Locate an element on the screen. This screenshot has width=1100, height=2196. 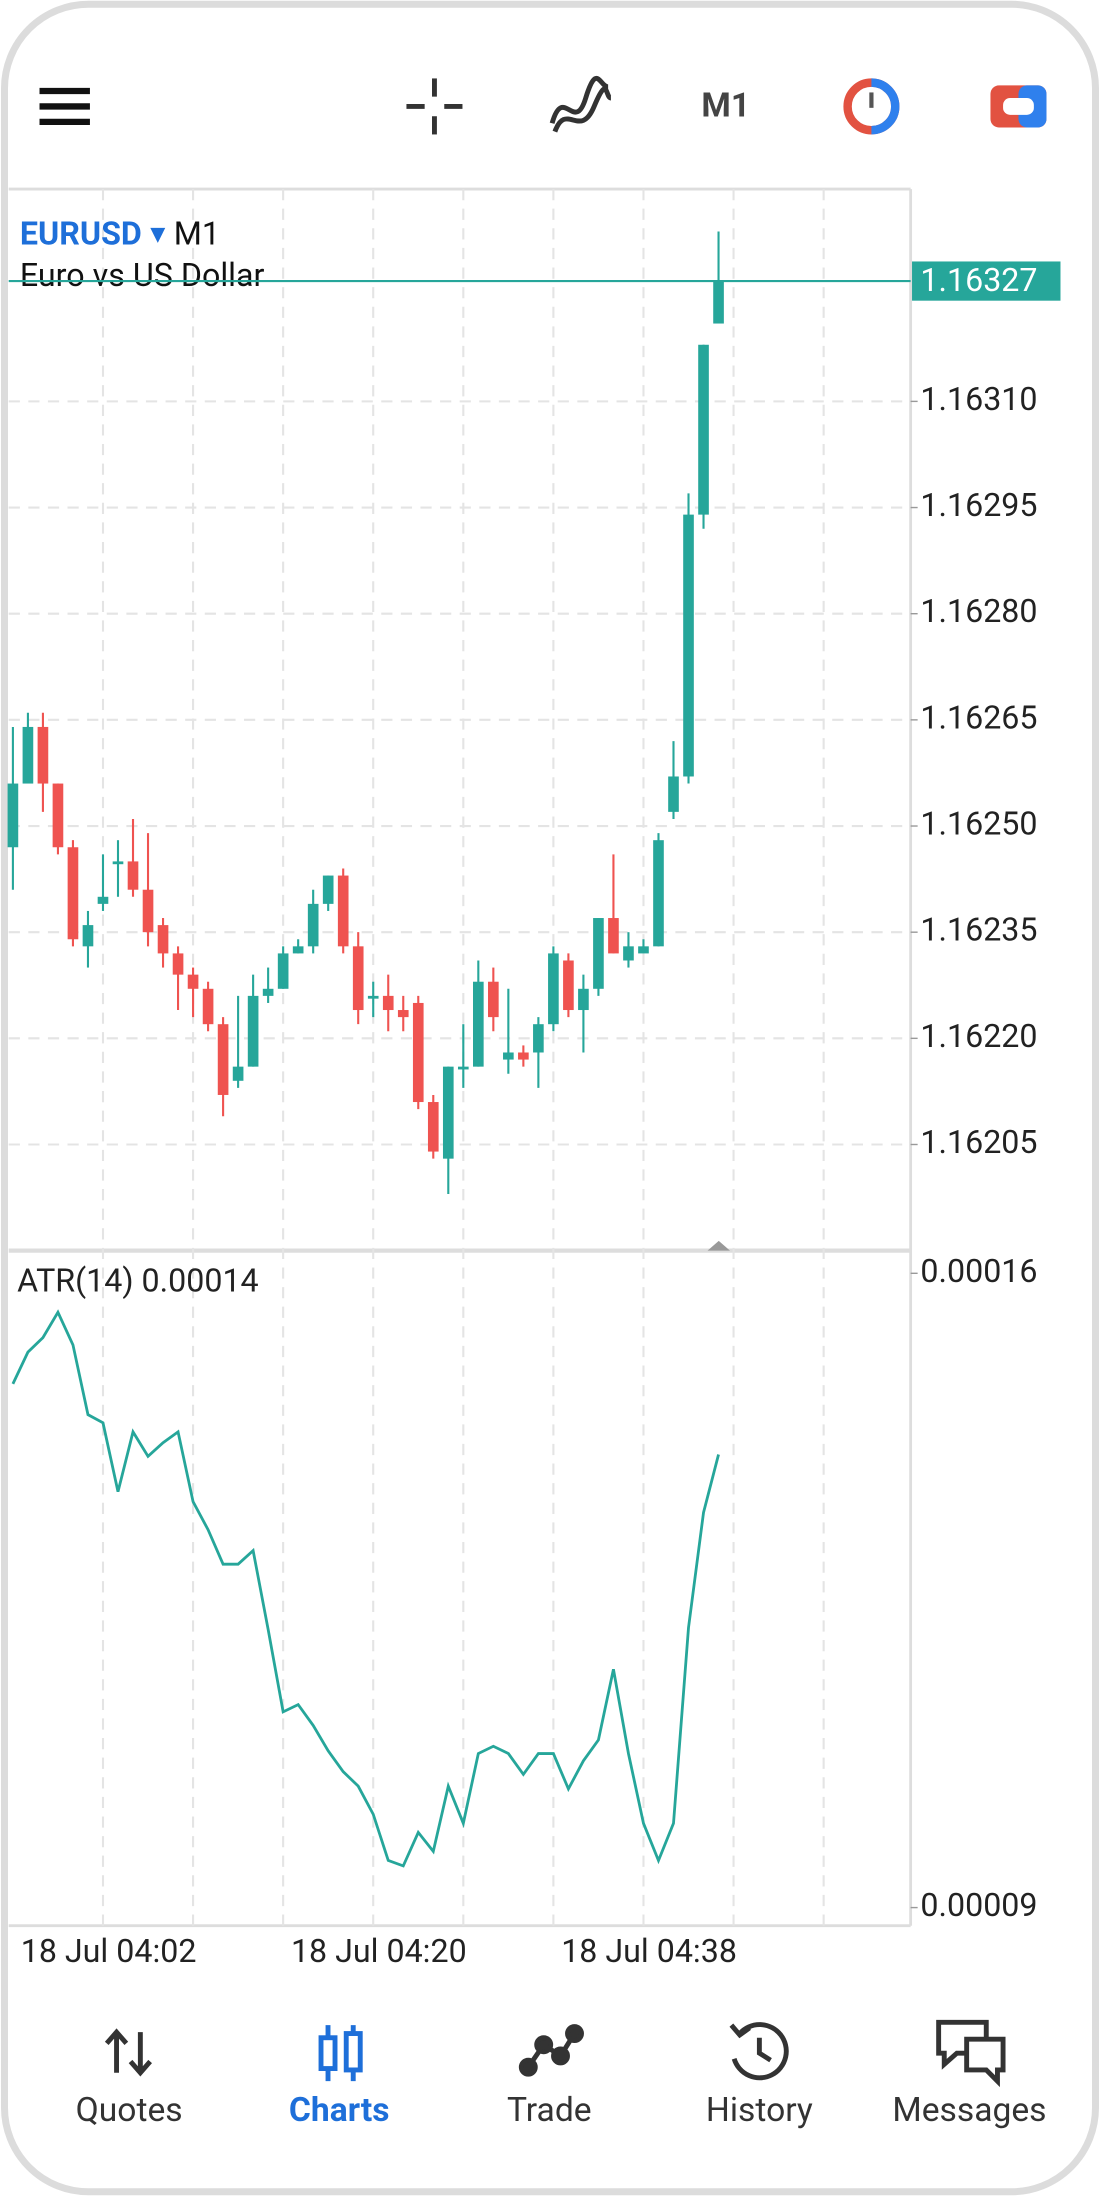
y-tick-label: 1.16235 is located at coordinates (978, 930).